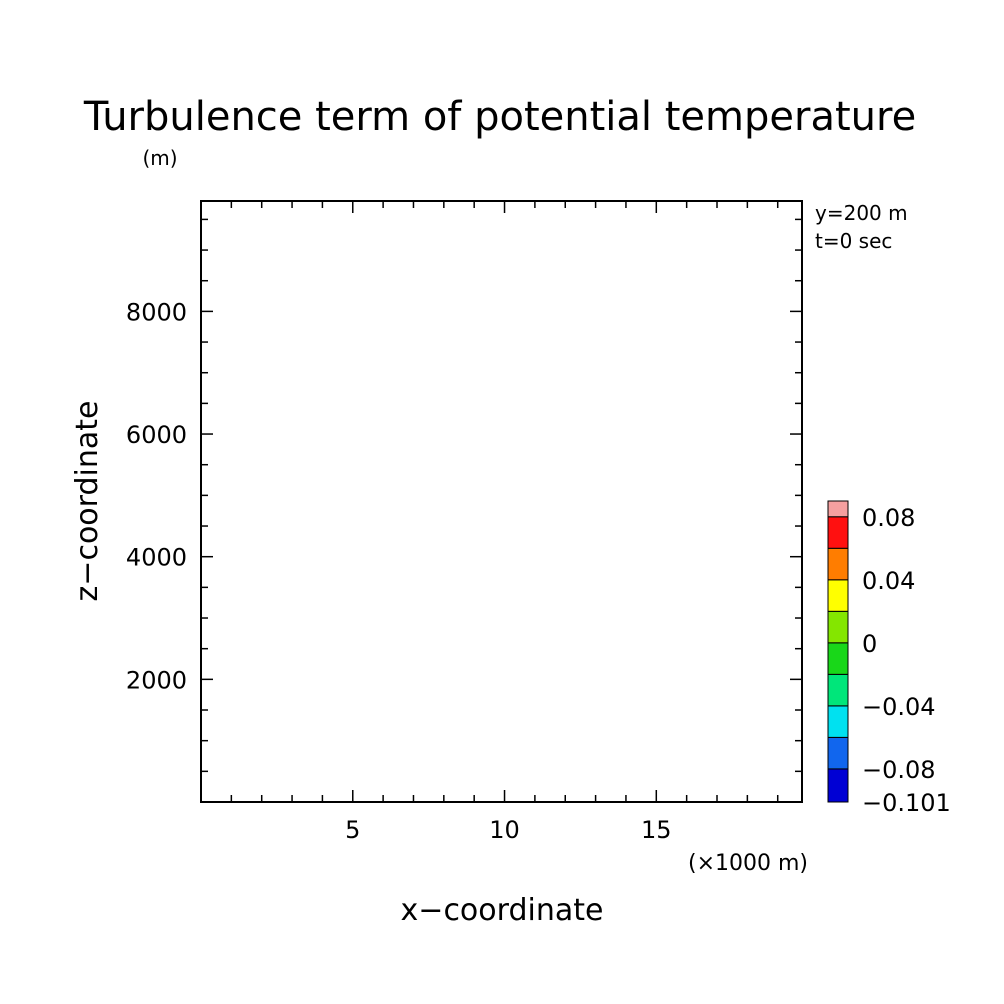 The image size is (1004, 1004). What do you see at coordinates (888, 518) in the screenshot?
I see `colorbar-label: 0.08` at bounding box center [888, 518].